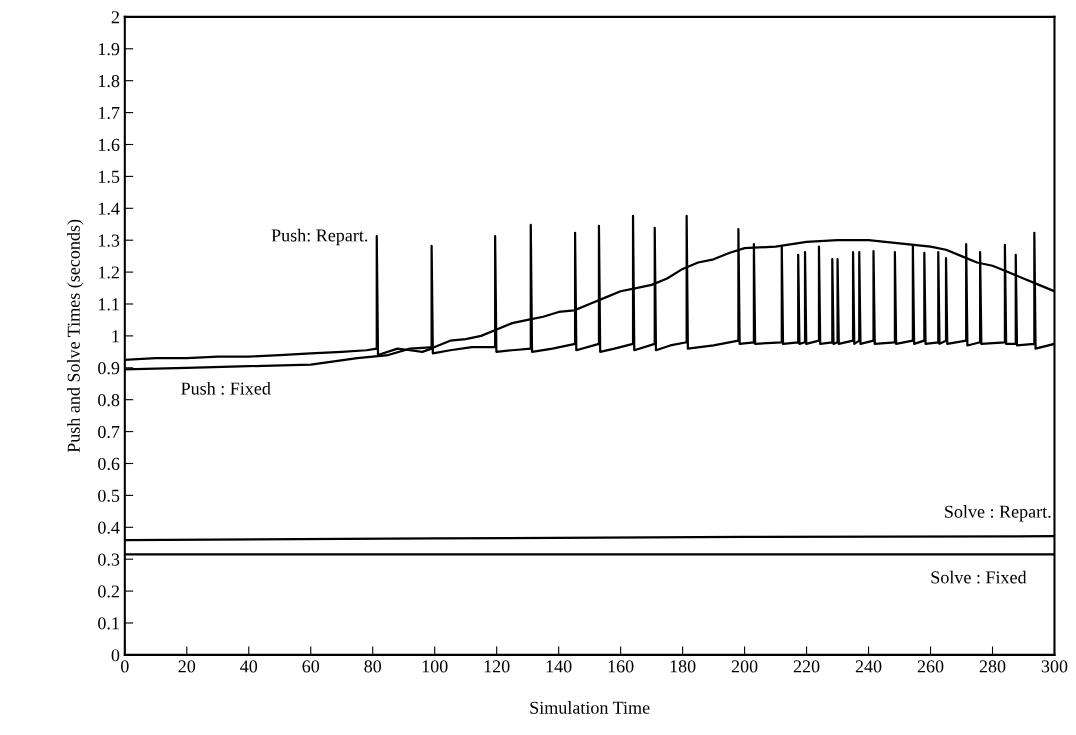 The image size is (1076, 735). Describe the element at coordinates (108, 591) in the screenshot. I see `y-tick-label: 0.2` at that location.